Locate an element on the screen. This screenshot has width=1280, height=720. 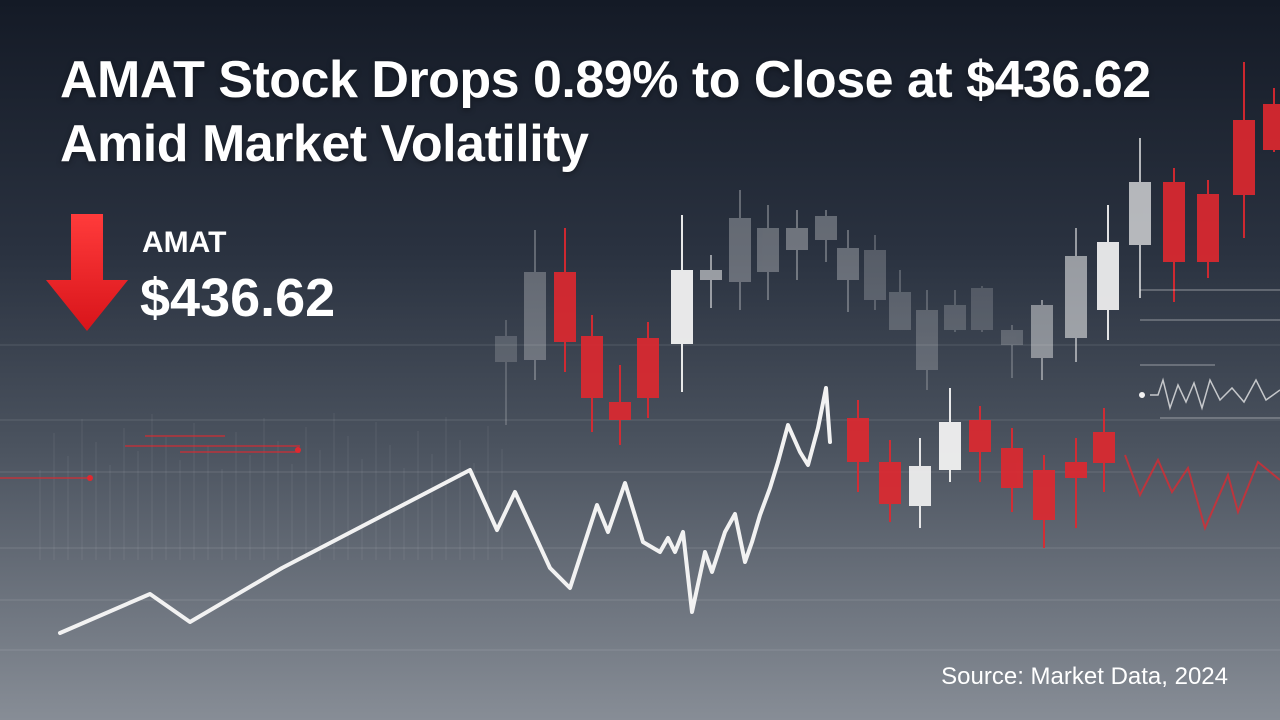
red-trend-line is located at coordinates (1202, 492).